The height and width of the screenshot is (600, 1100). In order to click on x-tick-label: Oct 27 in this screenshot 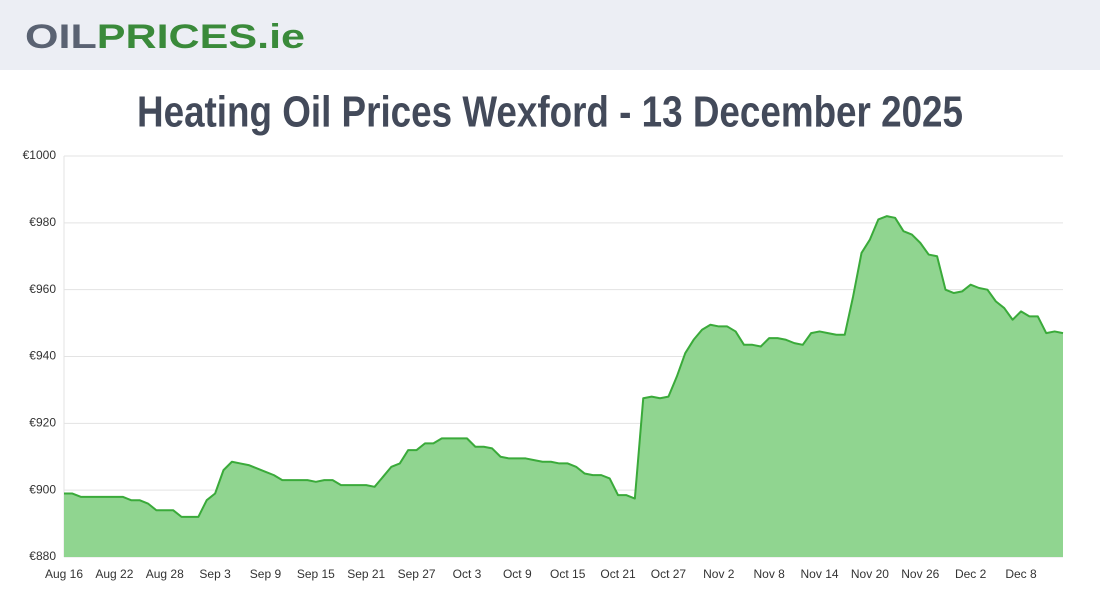, I will do `click(669, 574)`.